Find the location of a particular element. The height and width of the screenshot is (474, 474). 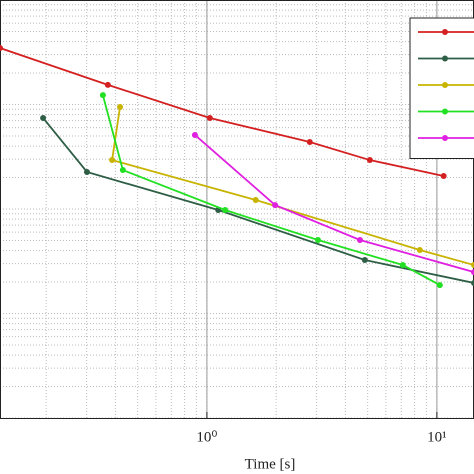

x-tick-label: 10⁰ is located at coordinates (206, 437).